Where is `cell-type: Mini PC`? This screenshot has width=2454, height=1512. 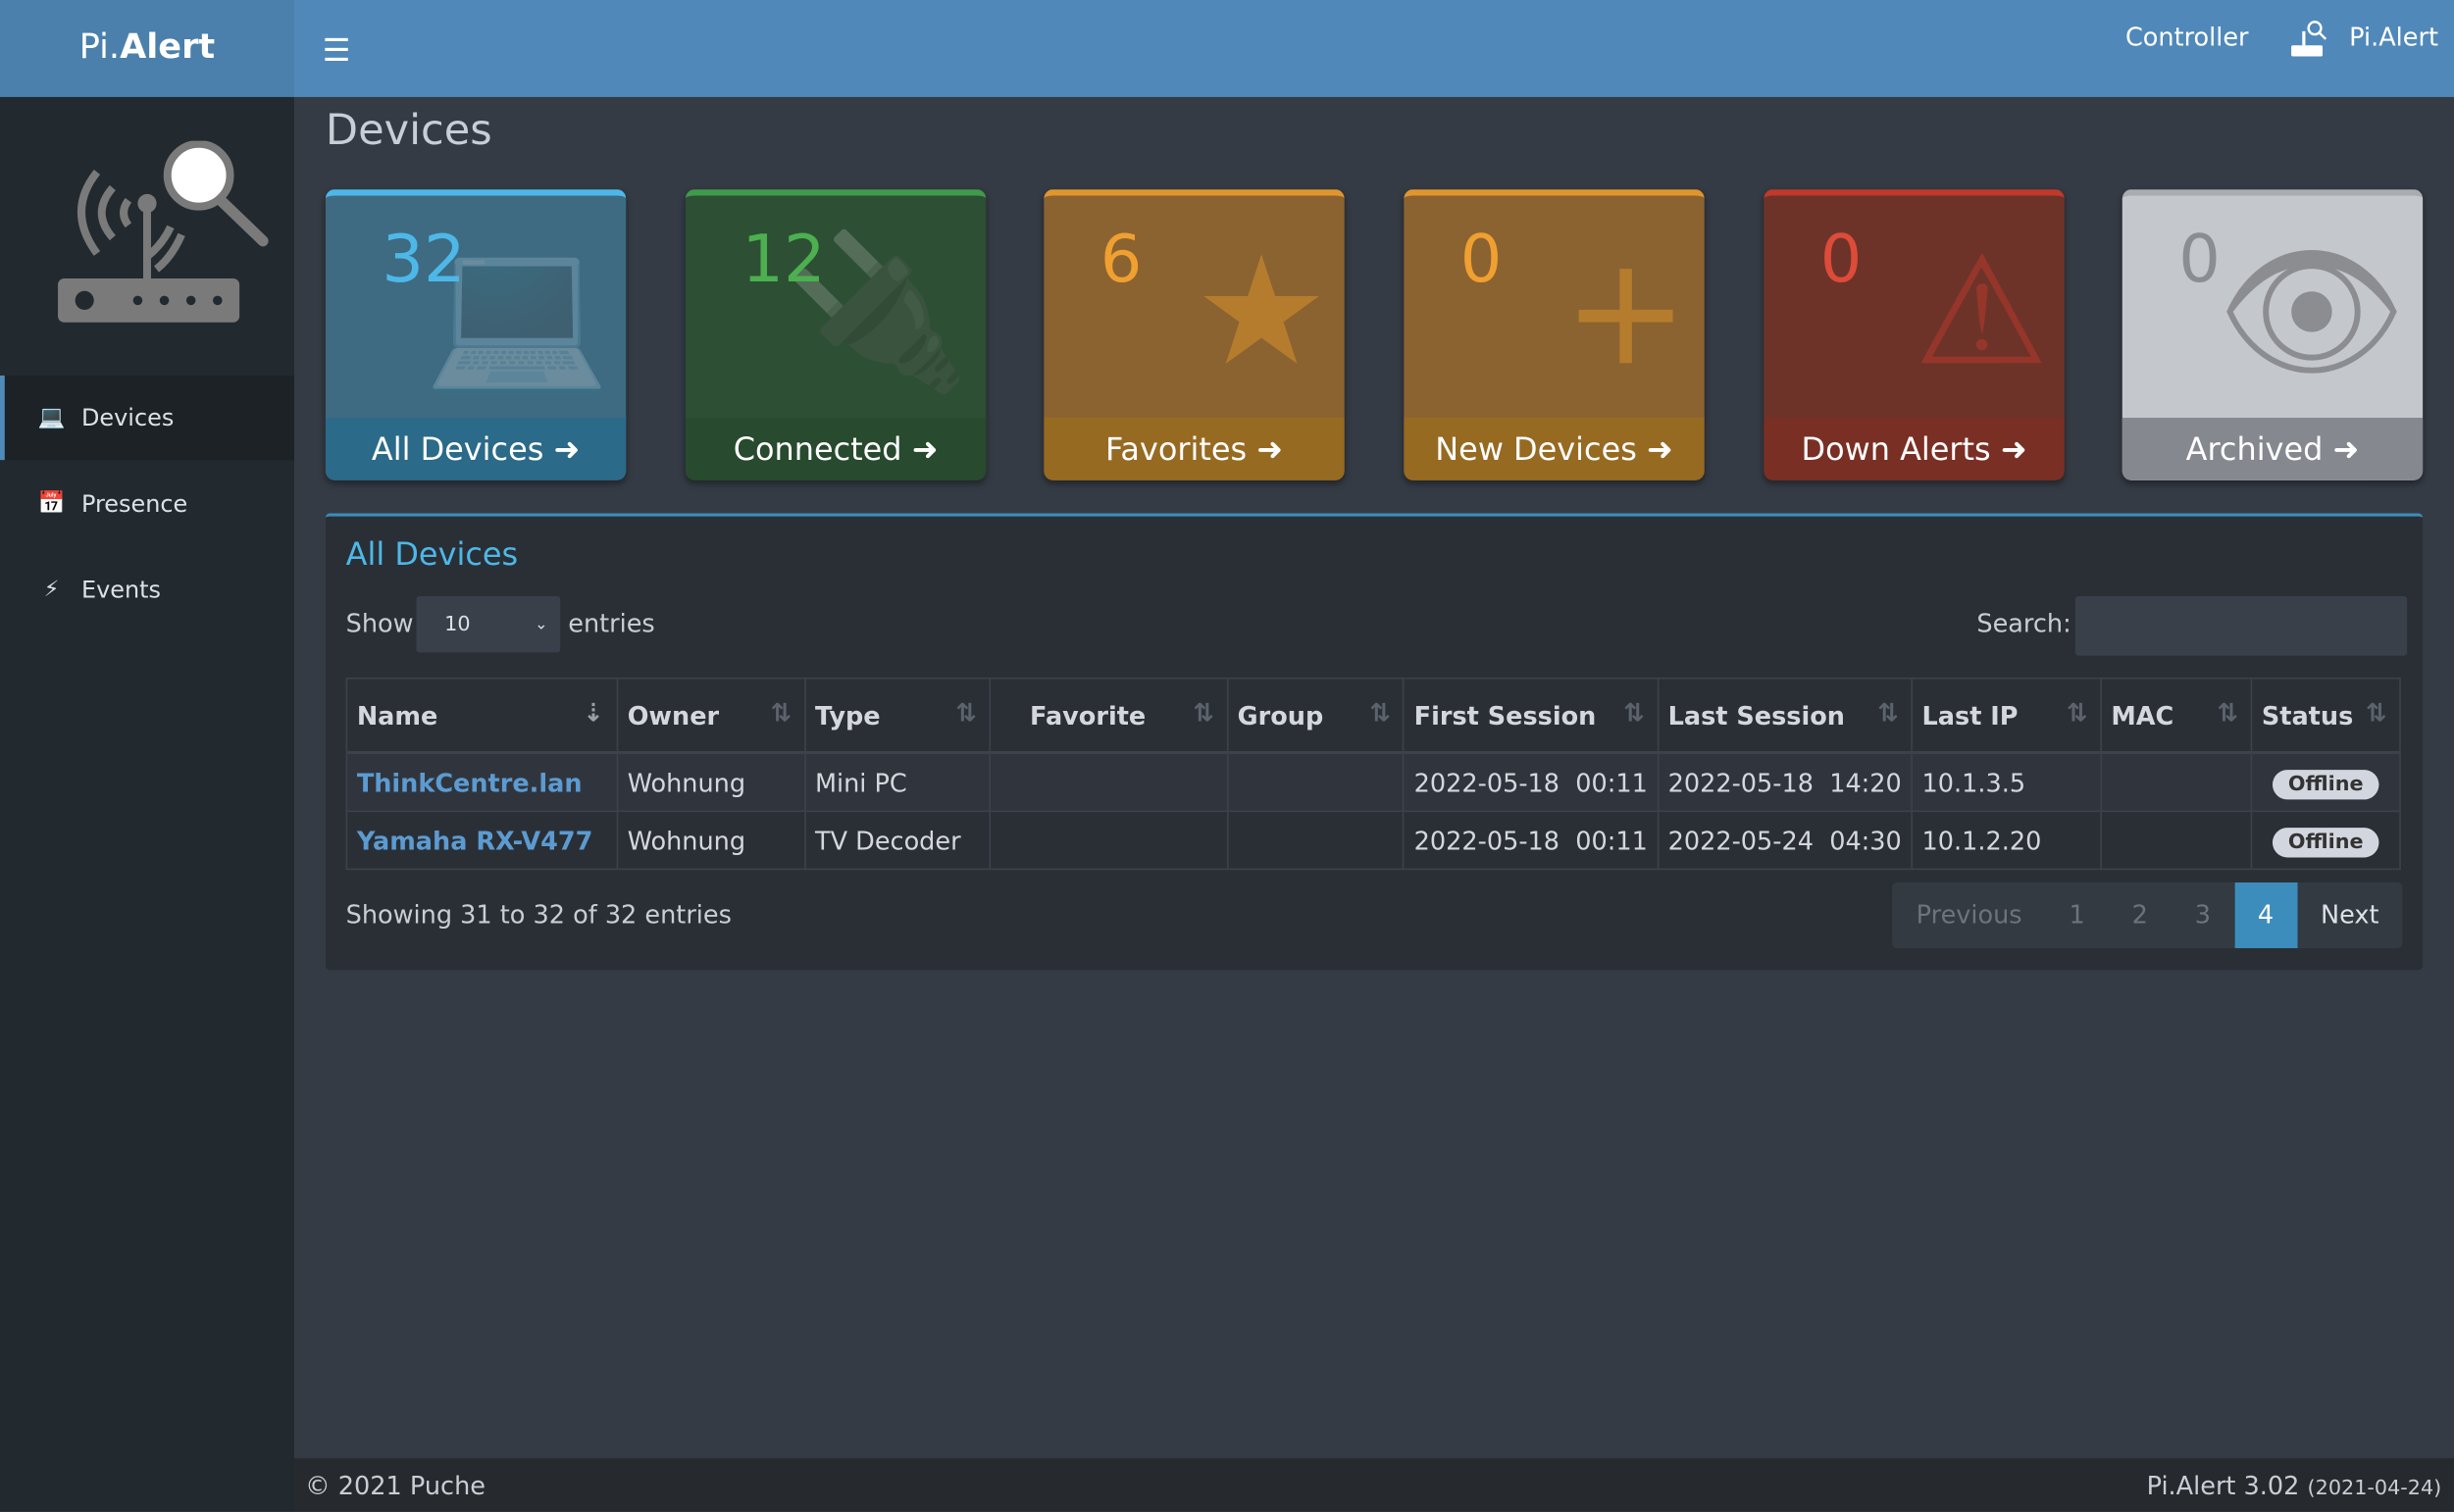 cell-type: Mini PC is located at coordinates (898, 782).